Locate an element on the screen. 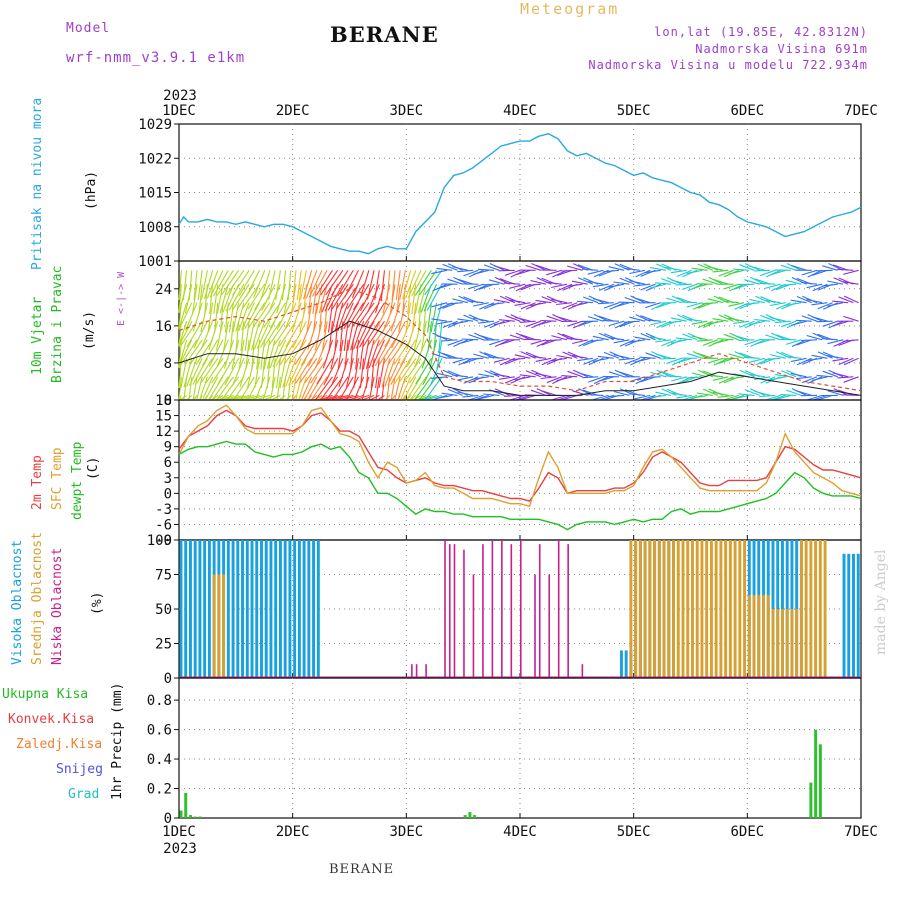 The height and width of the screenshot is (900, 900). y-tick-label-pressure: 1008 is located at coordinates (155, 228).